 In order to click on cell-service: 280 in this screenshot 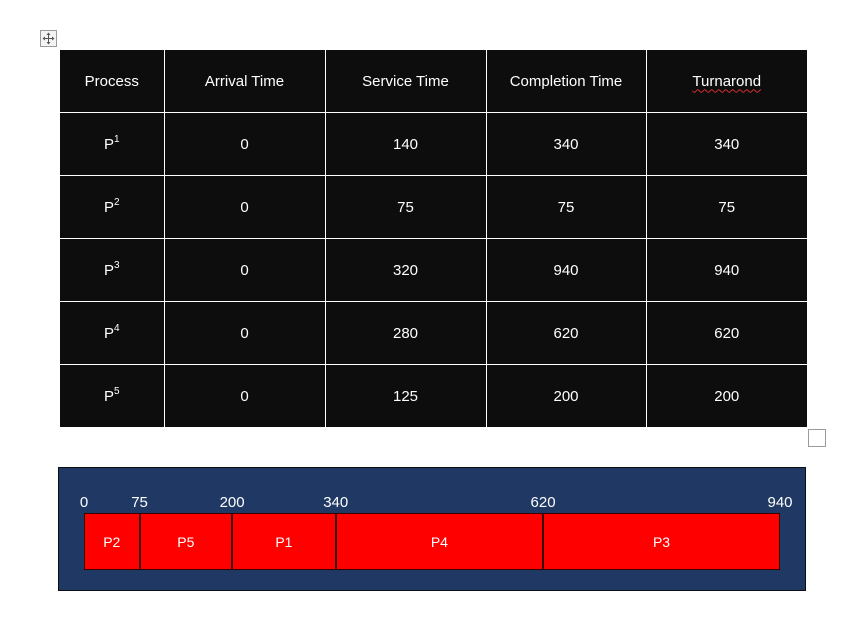, I will do `click(405, 333)`.